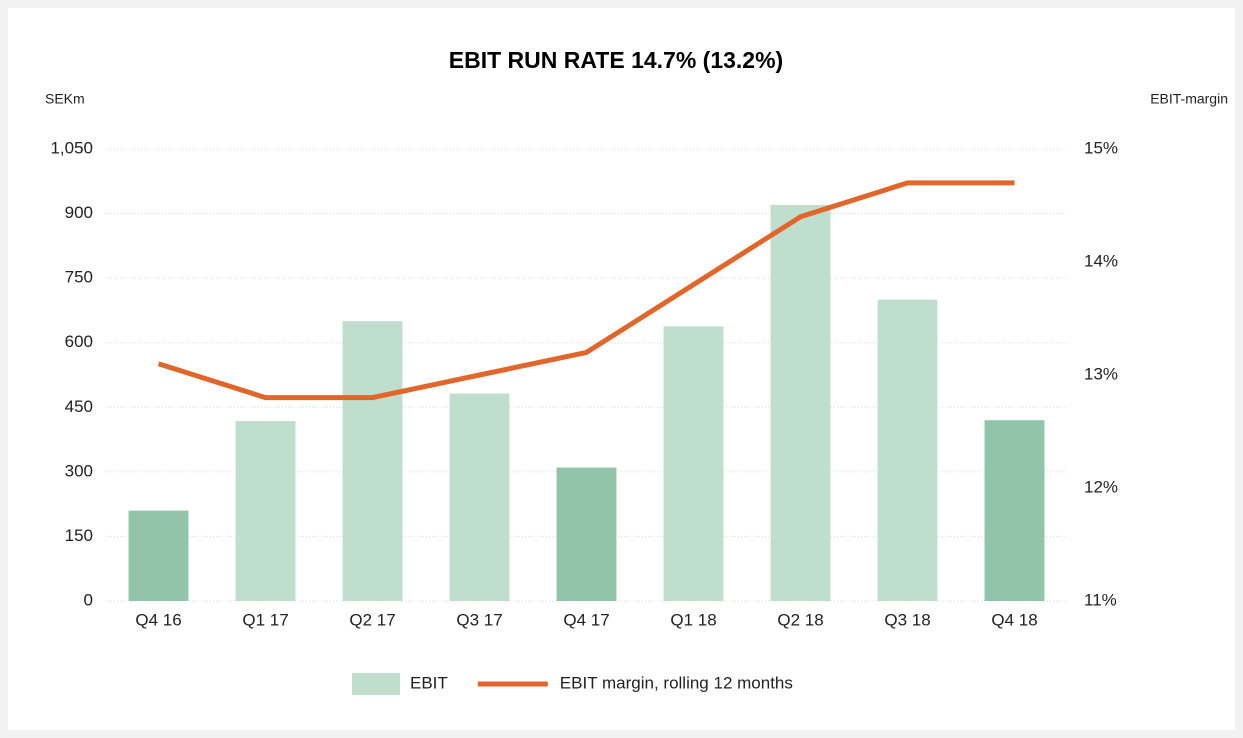 Image resolution: width=1243 pixels, height=738 pixels. What do you see at coordinates (79, 277) in the screenshot?
I see `y-tick-label: 750` at bounding box center [79, 277].